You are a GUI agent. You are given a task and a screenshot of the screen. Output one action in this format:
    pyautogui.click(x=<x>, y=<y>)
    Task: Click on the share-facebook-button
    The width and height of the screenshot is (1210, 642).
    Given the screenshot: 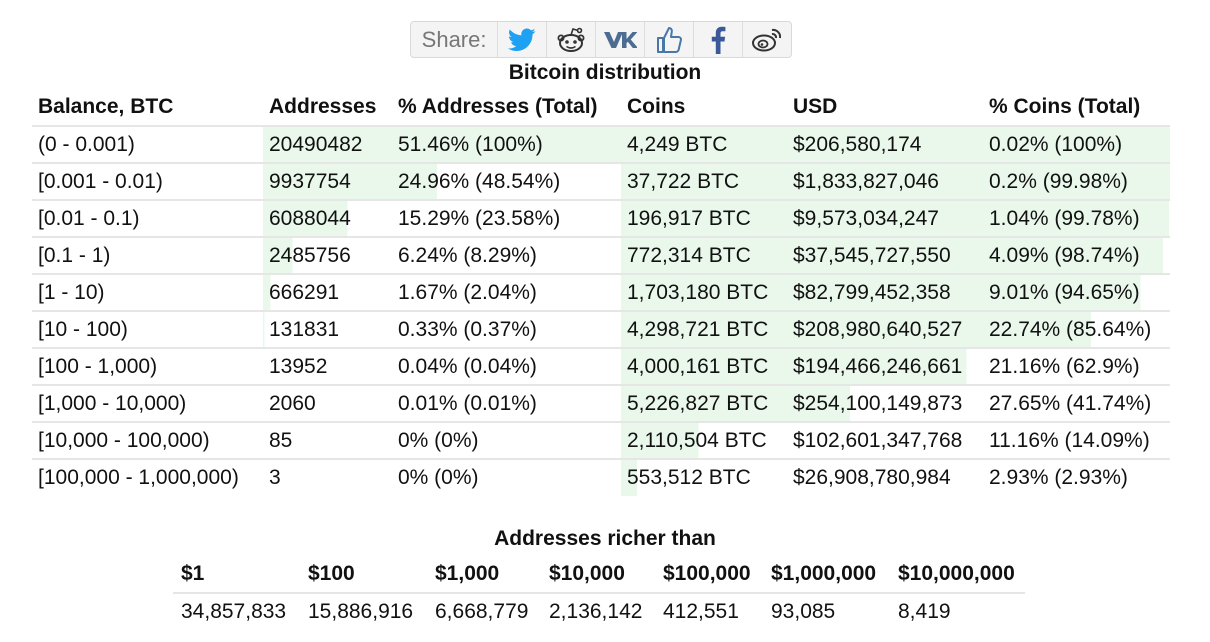 What is the action you would take?
    pyautogui.click(x=718, y=39)
    